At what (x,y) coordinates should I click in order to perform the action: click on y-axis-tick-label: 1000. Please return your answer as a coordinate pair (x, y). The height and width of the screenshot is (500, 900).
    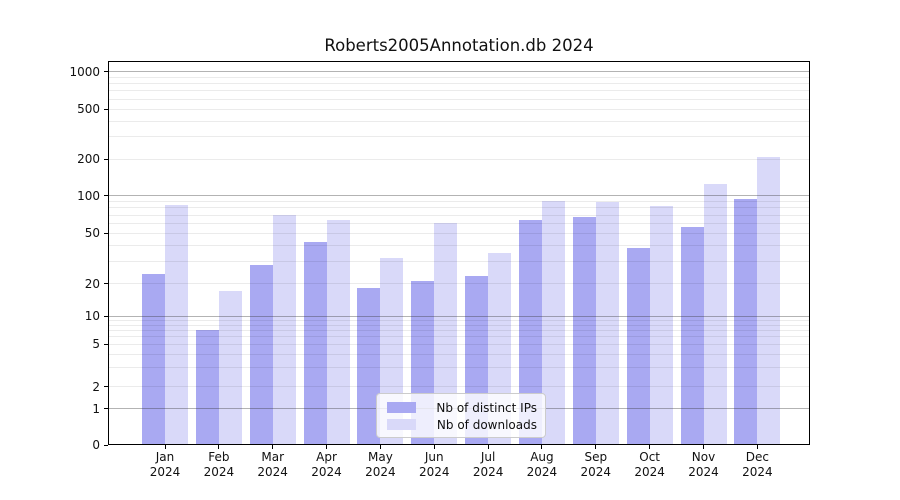
    Looking at the image, I should click on (84, 71).